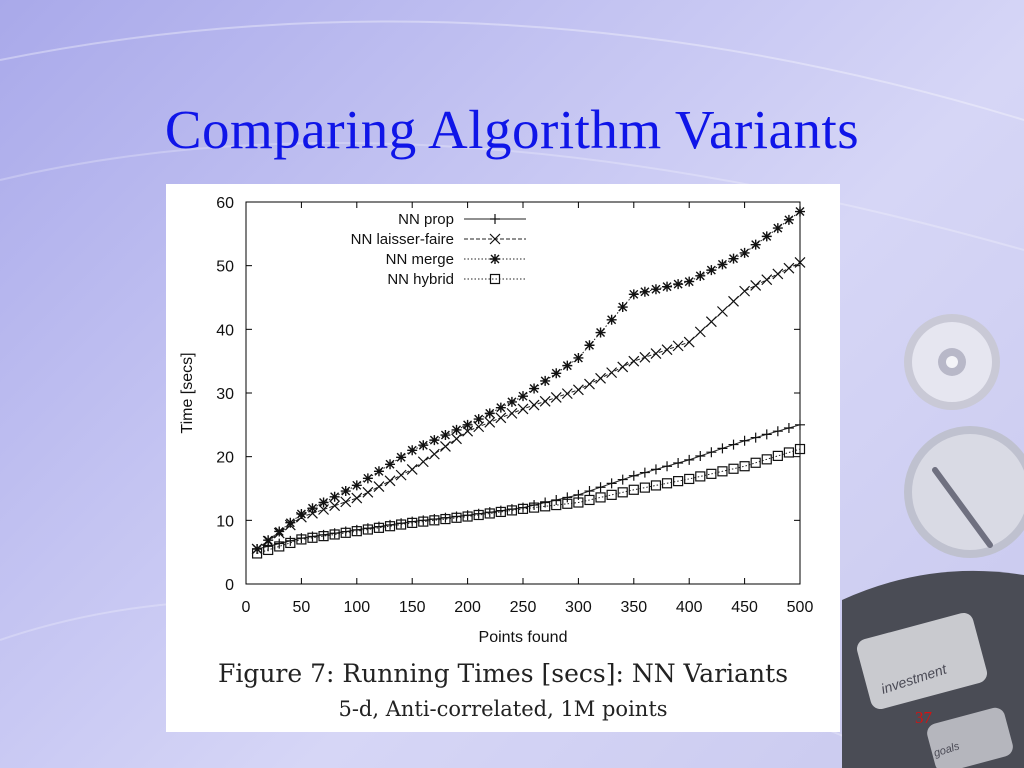 The height and width of the screenshot is (768, 1024). What do you see at coordinates (933, 669) in the screenshot?
I see `keyboard-image: investment goals` at bounding box center [933, 669].